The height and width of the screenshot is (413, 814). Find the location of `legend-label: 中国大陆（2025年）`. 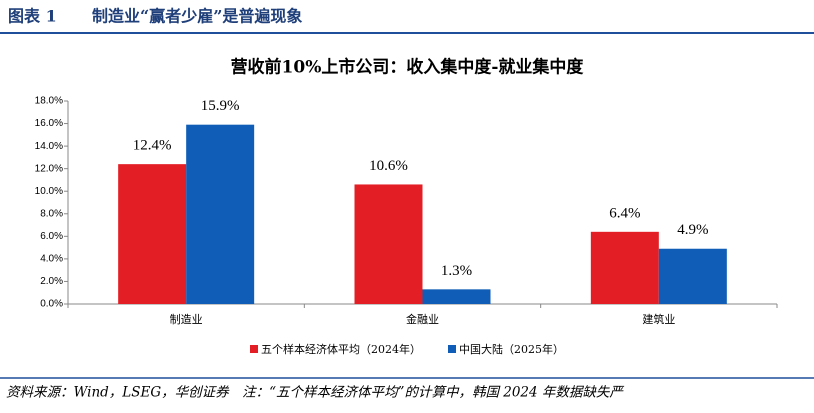

legend-label: 中国大陆（2025年） is located at coordinates (511, 349).